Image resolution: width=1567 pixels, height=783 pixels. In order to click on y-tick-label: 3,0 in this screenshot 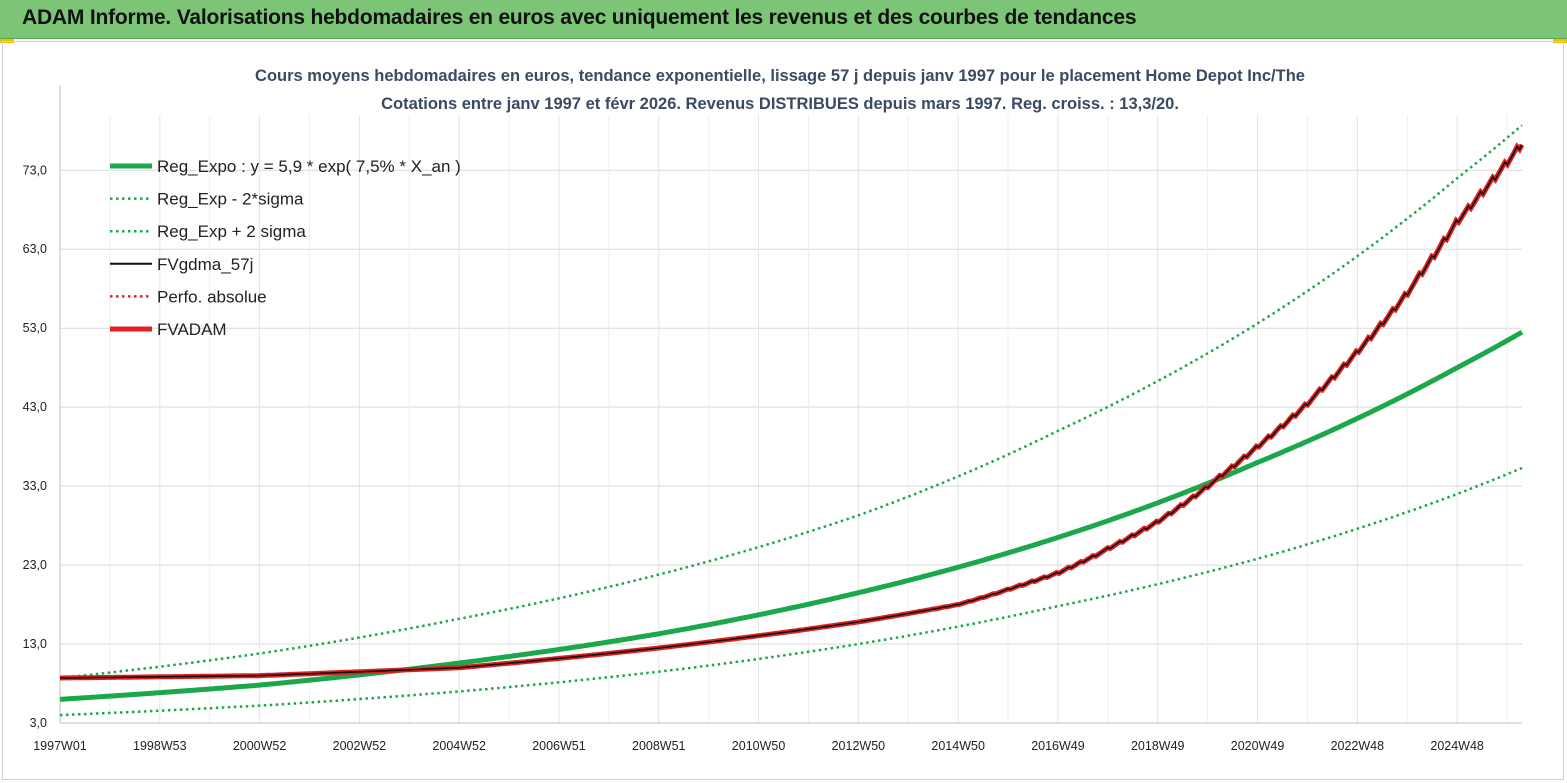, I will do `click(38, 723)`.